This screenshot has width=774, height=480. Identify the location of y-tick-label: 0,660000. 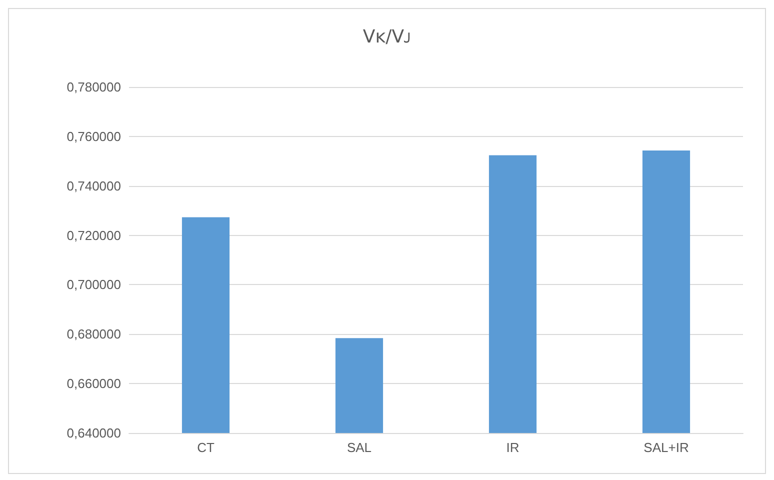
(93, 384).